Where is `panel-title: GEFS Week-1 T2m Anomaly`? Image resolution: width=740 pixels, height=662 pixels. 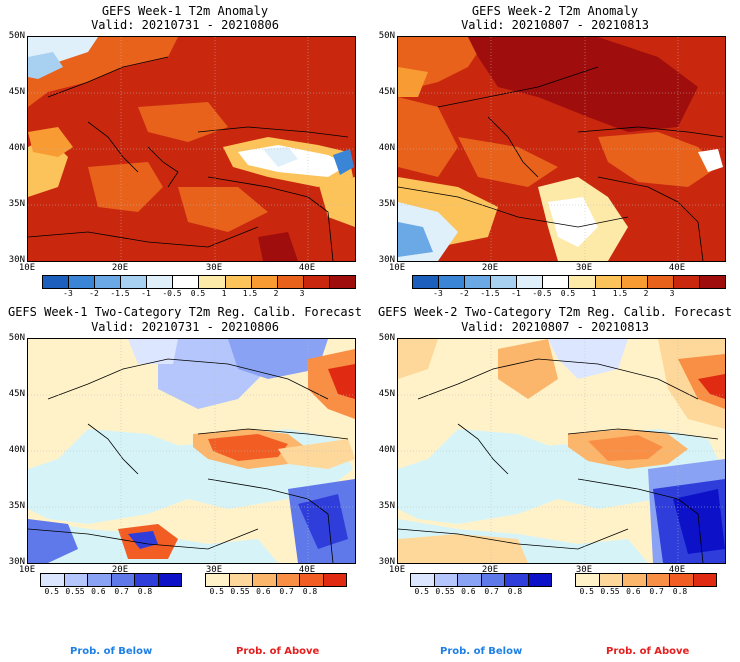 panel-title: GEFS Week-1 T2m Anomaly is located at coordinates (185, 11).